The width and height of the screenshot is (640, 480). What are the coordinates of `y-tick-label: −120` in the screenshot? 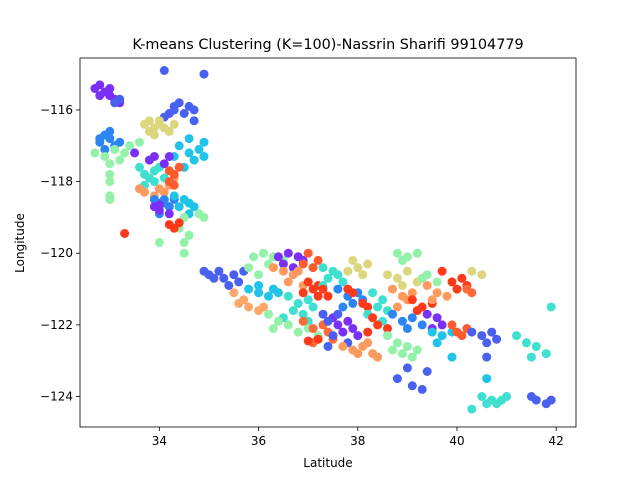 It's located at (56, 253).